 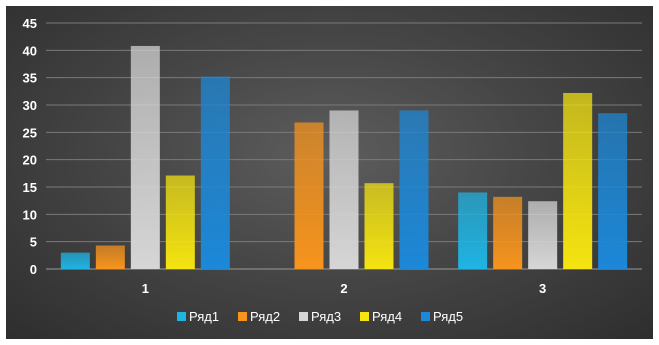 What do you see at coordinates (344, 189) in the screenshot?
I see `bar-Ряд3-cat-2` at bounding box center [344, 189].